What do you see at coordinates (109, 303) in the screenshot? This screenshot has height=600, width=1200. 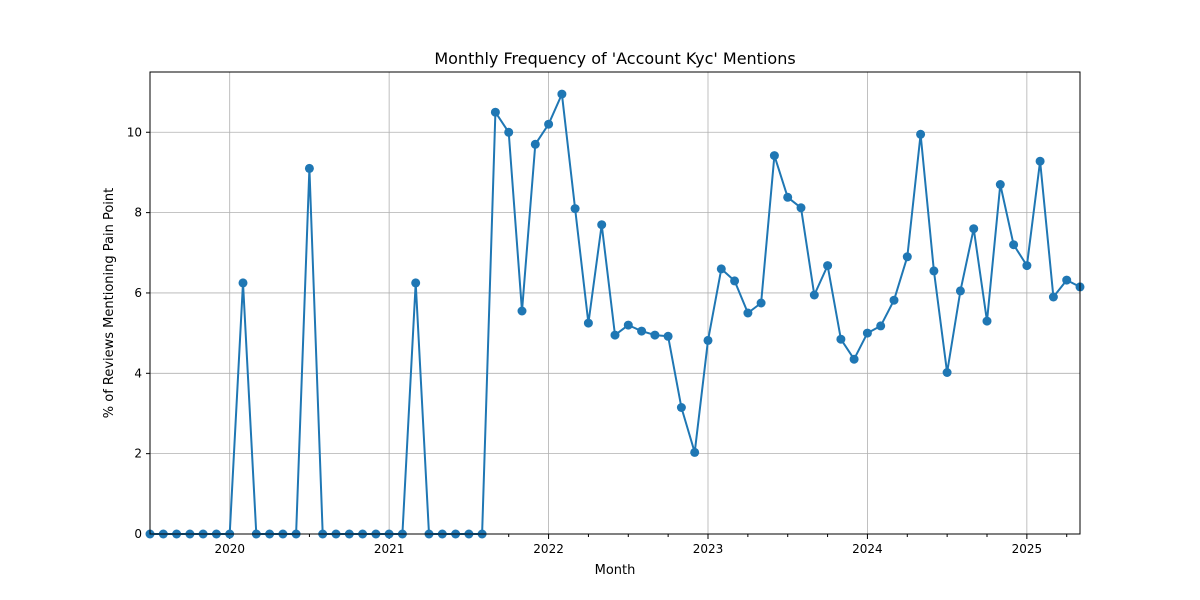 I see `y-axis-label: % of Reviews Mentioning Pain Point` at bounding box center [109, 303].